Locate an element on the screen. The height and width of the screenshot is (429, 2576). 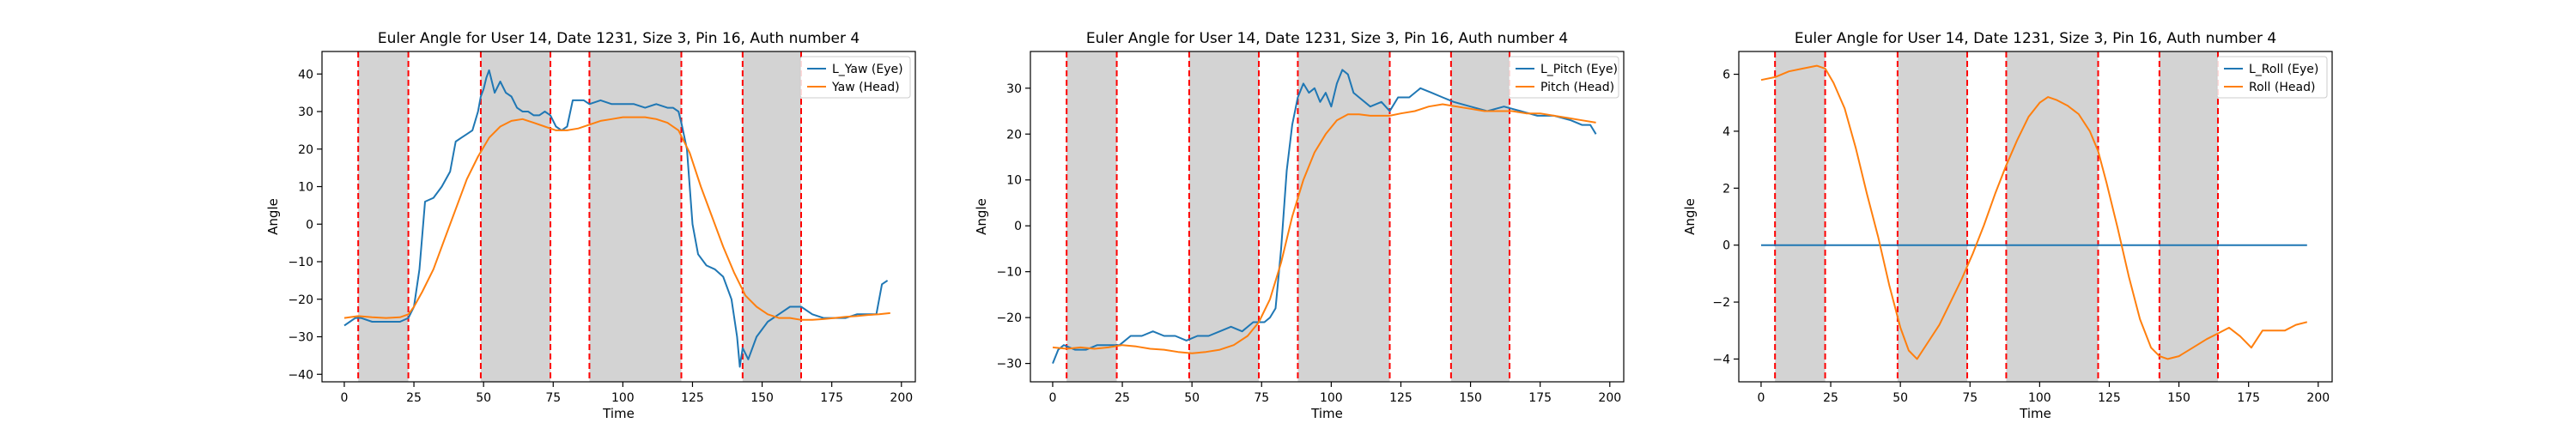
legend: L_Roll (Eye) Roll (Head) is located at coordinates (2272, 77).